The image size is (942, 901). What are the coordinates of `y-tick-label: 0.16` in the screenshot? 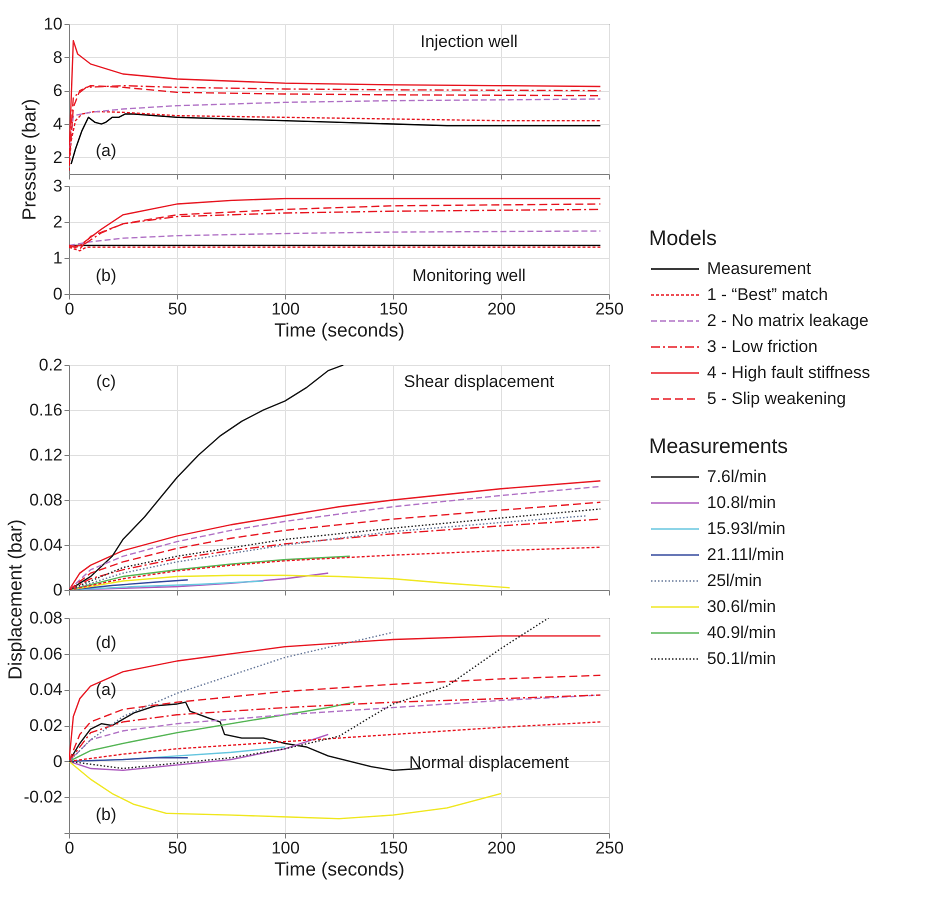 It's located at (45, 410).